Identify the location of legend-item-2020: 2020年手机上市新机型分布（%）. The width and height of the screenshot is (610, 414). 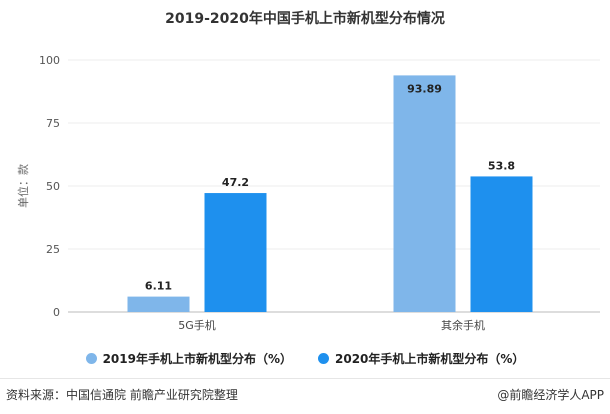
(421, 358).